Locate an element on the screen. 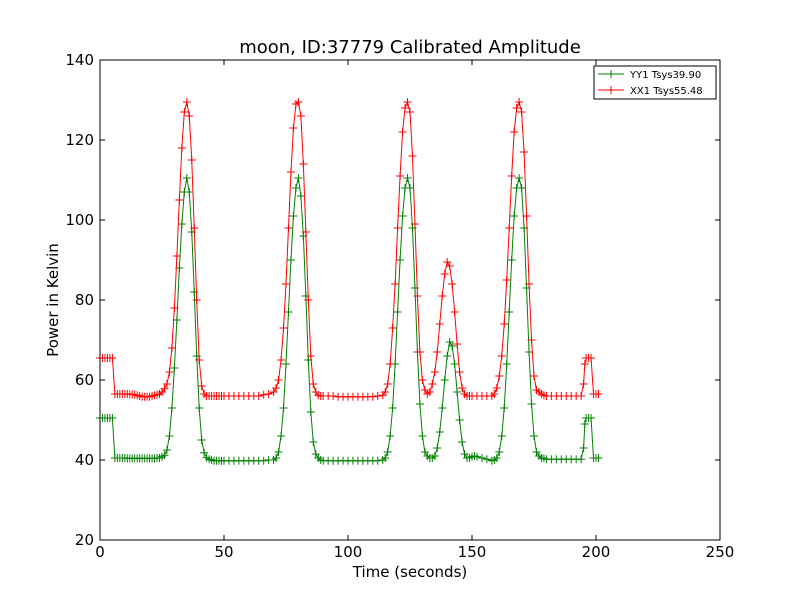 The width and height of the screenshot is (800, 604). legend: YY1 Tsys39.90 XX1 Tsys55.48 is located at coordinates (655, 82).